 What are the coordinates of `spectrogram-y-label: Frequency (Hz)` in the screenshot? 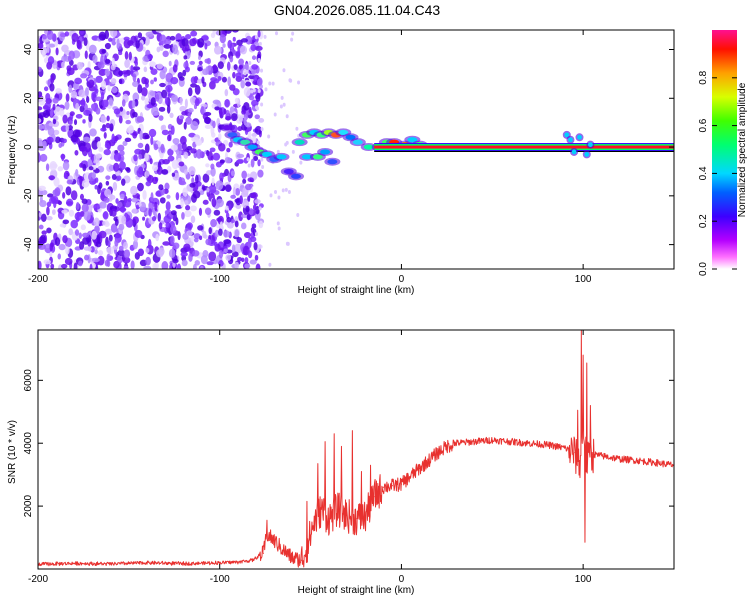 It's located at (12, 150).